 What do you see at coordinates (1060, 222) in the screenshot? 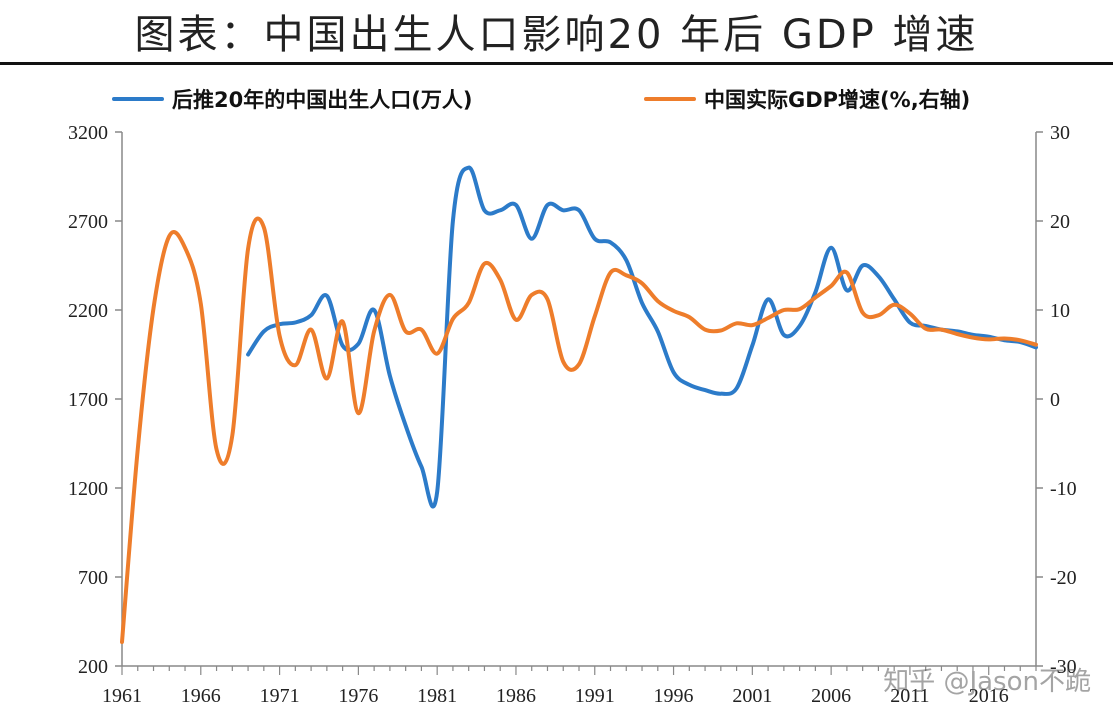
I see `right-tick-label: 20` at bounding box center [1060, 222].